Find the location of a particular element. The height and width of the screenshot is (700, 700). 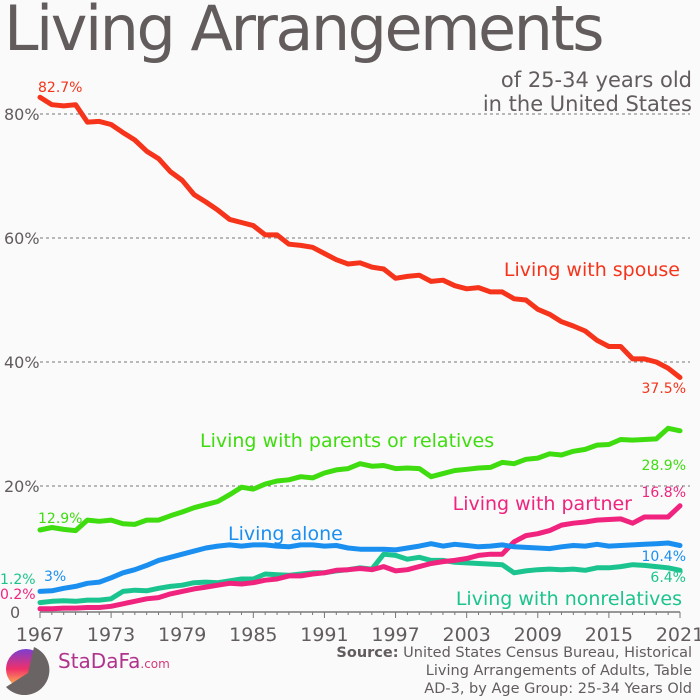

x-tick-label: 1979 is located at coordinates (182, 635).